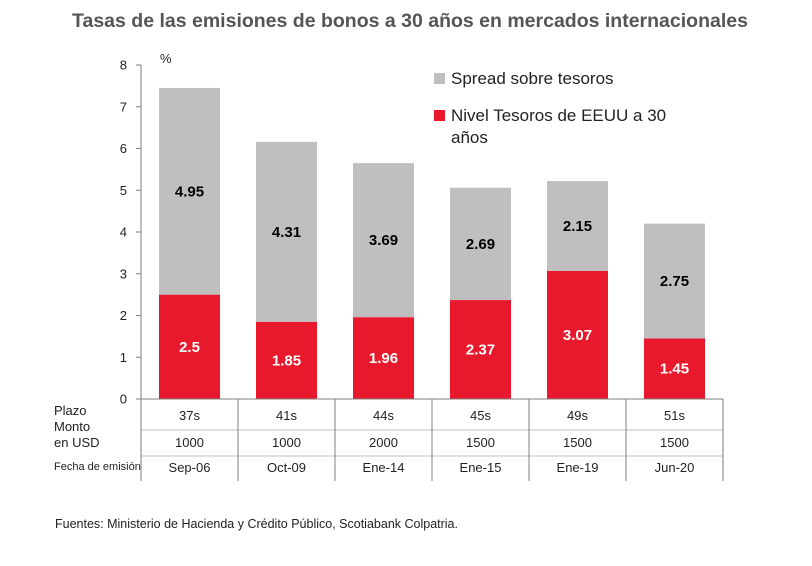 The width and height of the screenshot is (812, 566). What do you see at coordinates (439, 78) in the screenshot?
I see `legend-swatch-spread` at bounding box center [439, 78].